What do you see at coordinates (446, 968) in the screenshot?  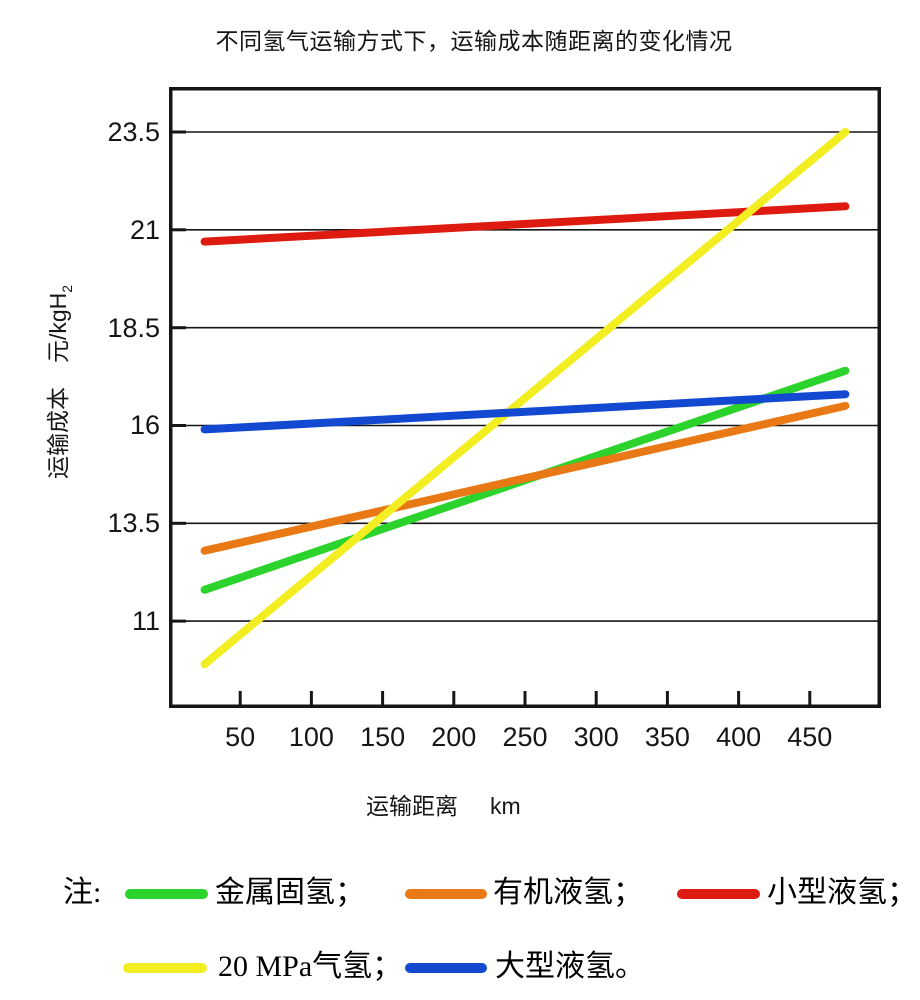 I see `legend-swatch-blue-large-liquid-hydrogen` at bounding box center [446, 968].